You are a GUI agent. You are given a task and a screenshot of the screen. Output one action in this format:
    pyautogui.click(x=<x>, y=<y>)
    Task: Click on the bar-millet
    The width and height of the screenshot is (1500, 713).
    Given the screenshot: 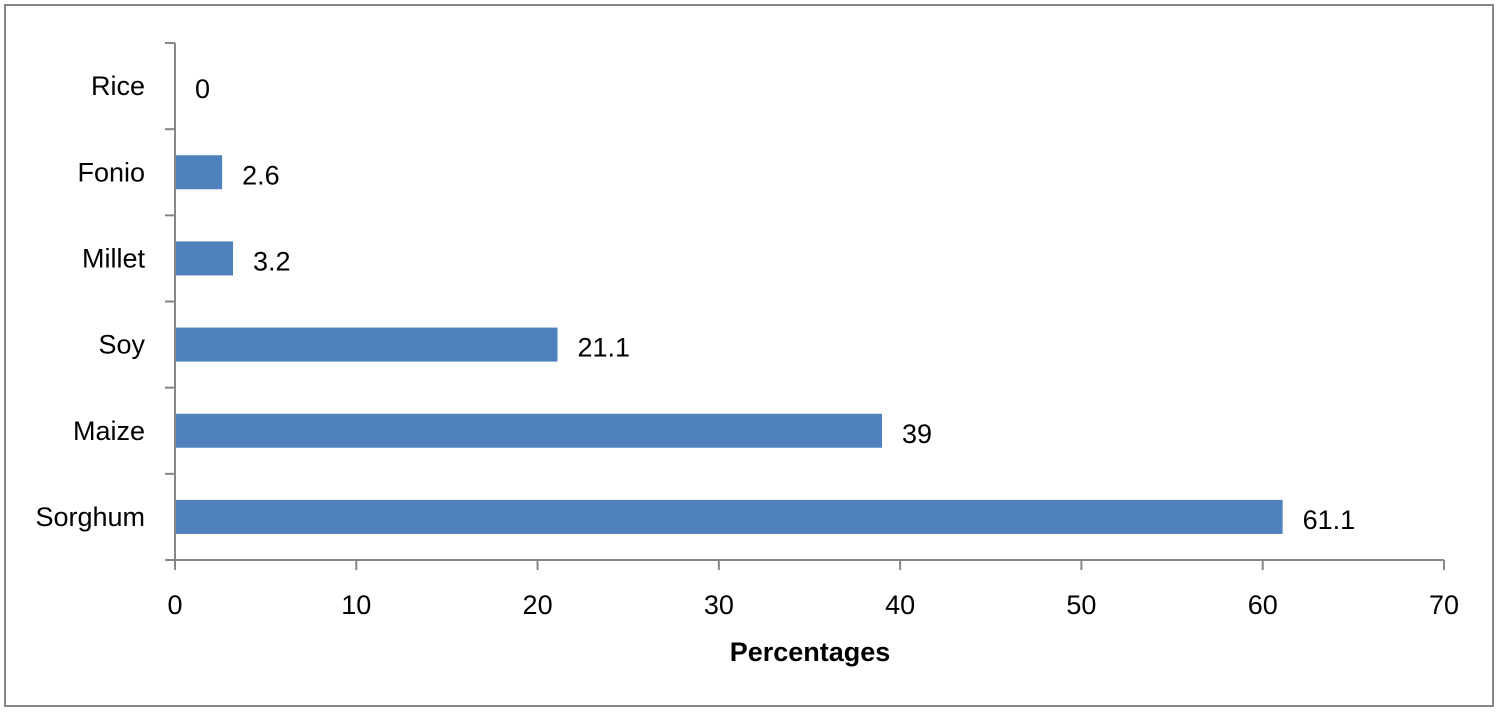 What is the action you would take?
    pyautogui.click(x=204, y=258)
    